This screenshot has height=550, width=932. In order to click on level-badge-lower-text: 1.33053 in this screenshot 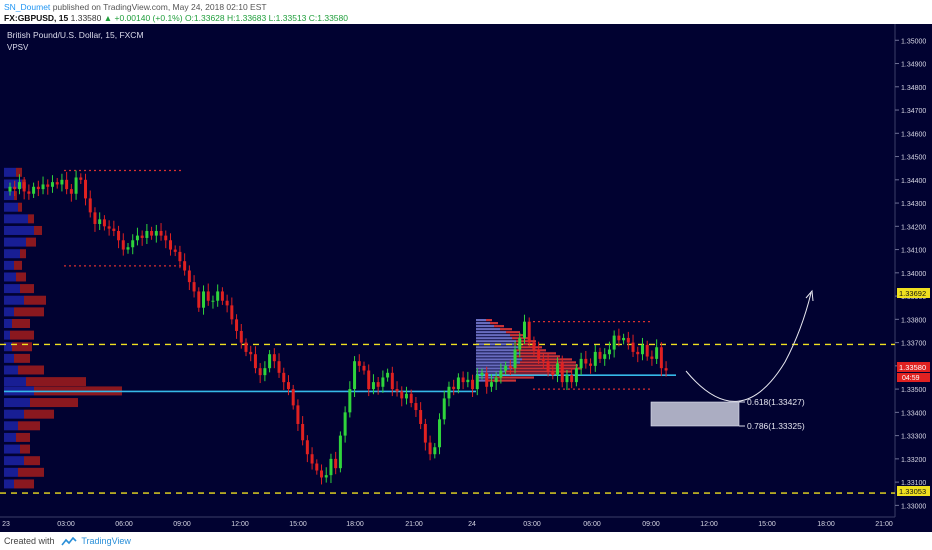, I will do `click(912, 491)`.